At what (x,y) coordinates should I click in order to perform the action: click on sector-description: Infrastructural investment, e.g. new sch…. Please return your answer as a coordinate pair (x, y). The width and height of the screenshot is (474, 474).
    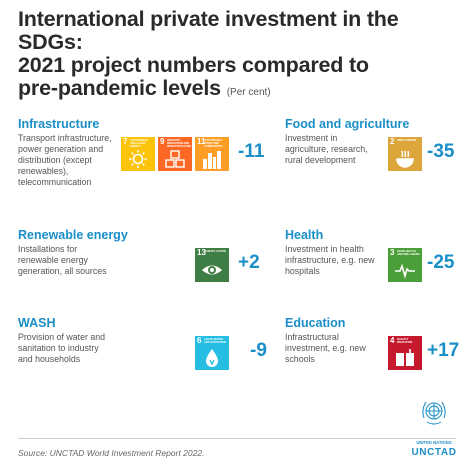
    Looking at the image, I should click on (325, 348).